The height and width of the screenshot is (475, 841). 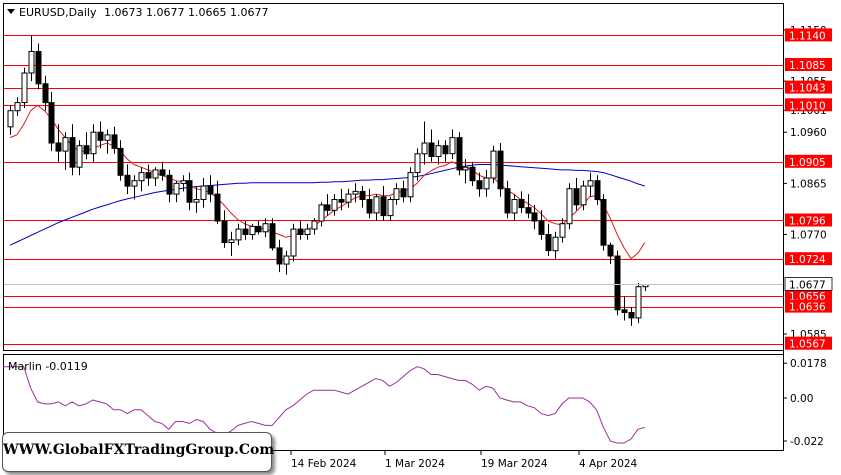 What do you see at coordinates (807, 442) in the screenshot?
I see `indicator-tick-label: -0.022` at bounding box center [807, 442].